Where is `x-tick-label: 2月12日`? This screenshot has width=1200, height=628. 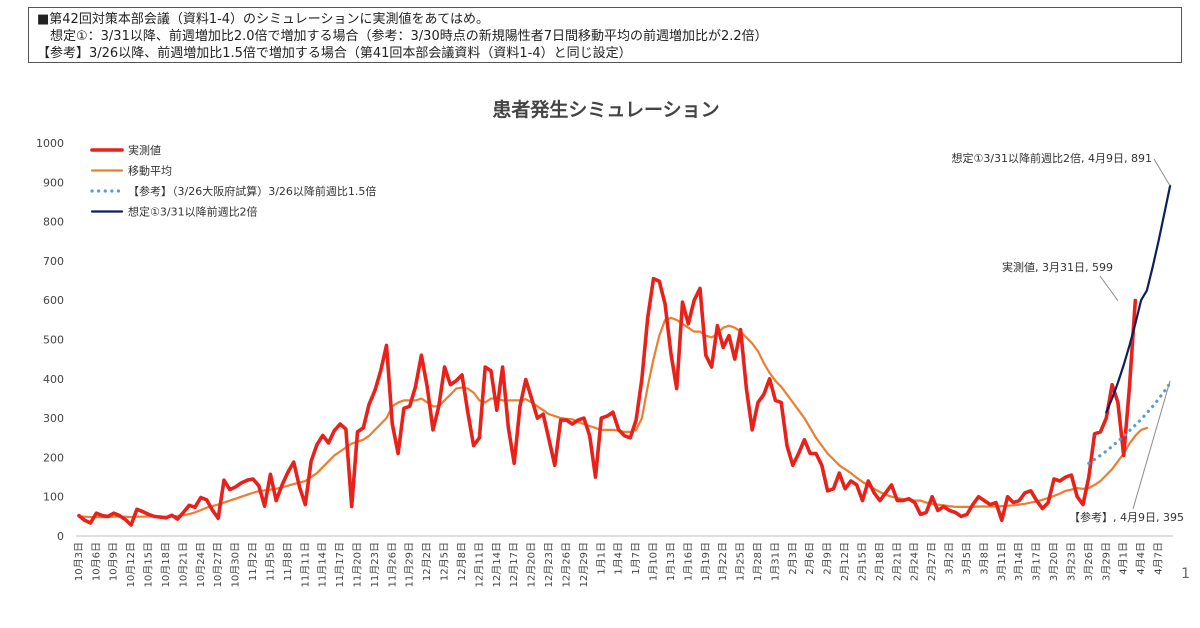 x-tick-label: 2月12日 is located at coordinates (845, 561).